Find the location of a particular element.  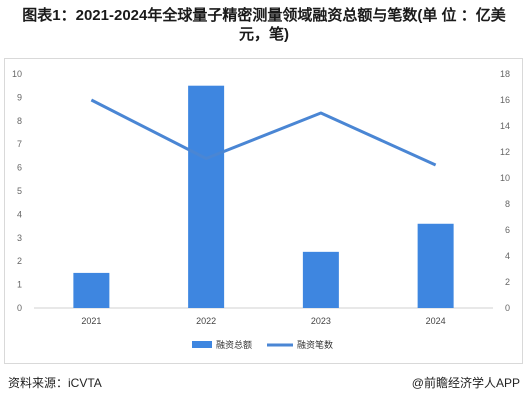

right-tick-label: 12 is located at coordinates (505, 152).